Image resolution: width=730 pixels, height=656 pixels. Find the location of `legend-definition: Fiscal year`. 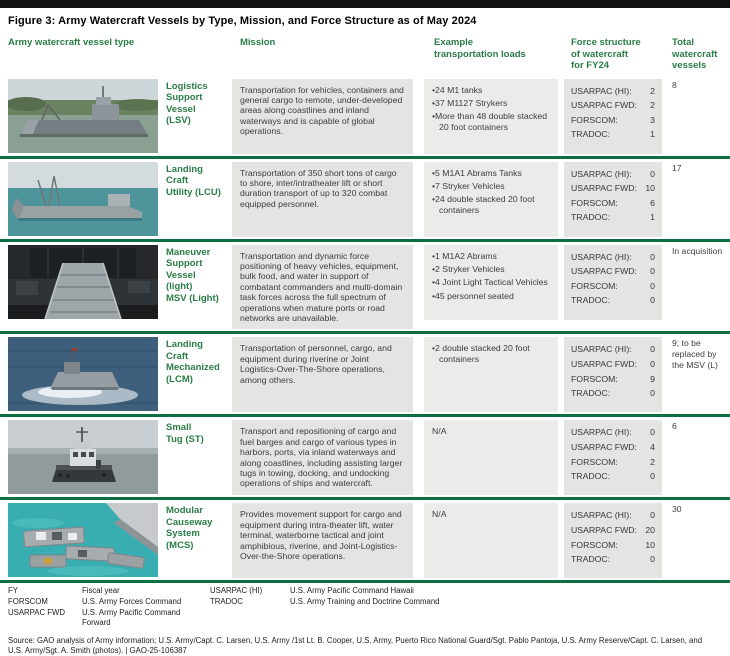

legend-definition: Fiscal year is located at coordinates (101, 591).